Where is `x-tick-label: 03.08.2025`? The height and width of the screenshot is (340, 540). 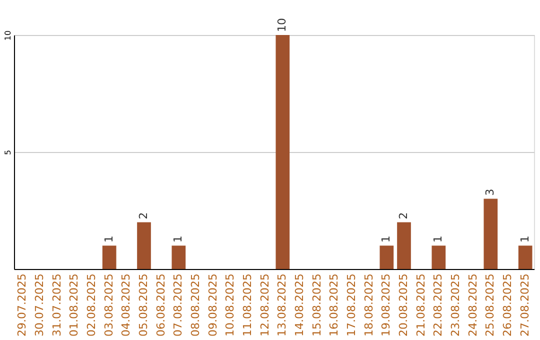
x-tick-label: 03.08.2025 is located at coordinates (109, 305).